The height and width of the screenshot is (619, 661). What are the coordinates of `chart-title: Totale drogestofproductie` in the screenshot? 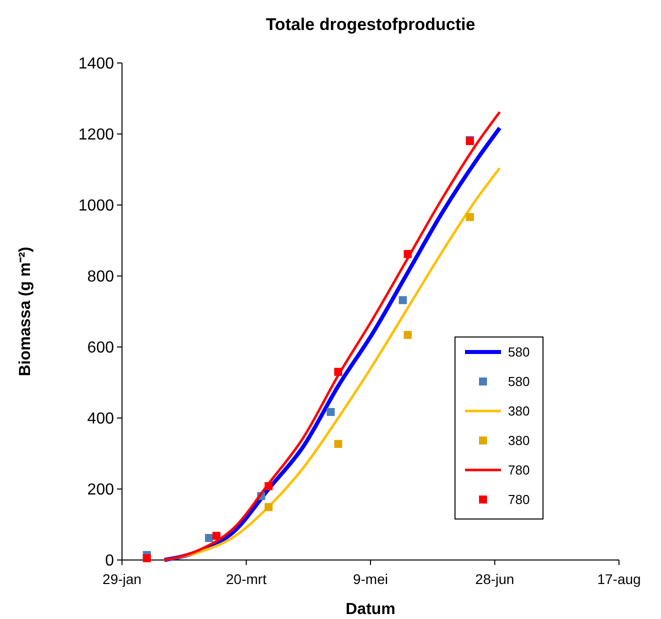 It's located at (371, 24).